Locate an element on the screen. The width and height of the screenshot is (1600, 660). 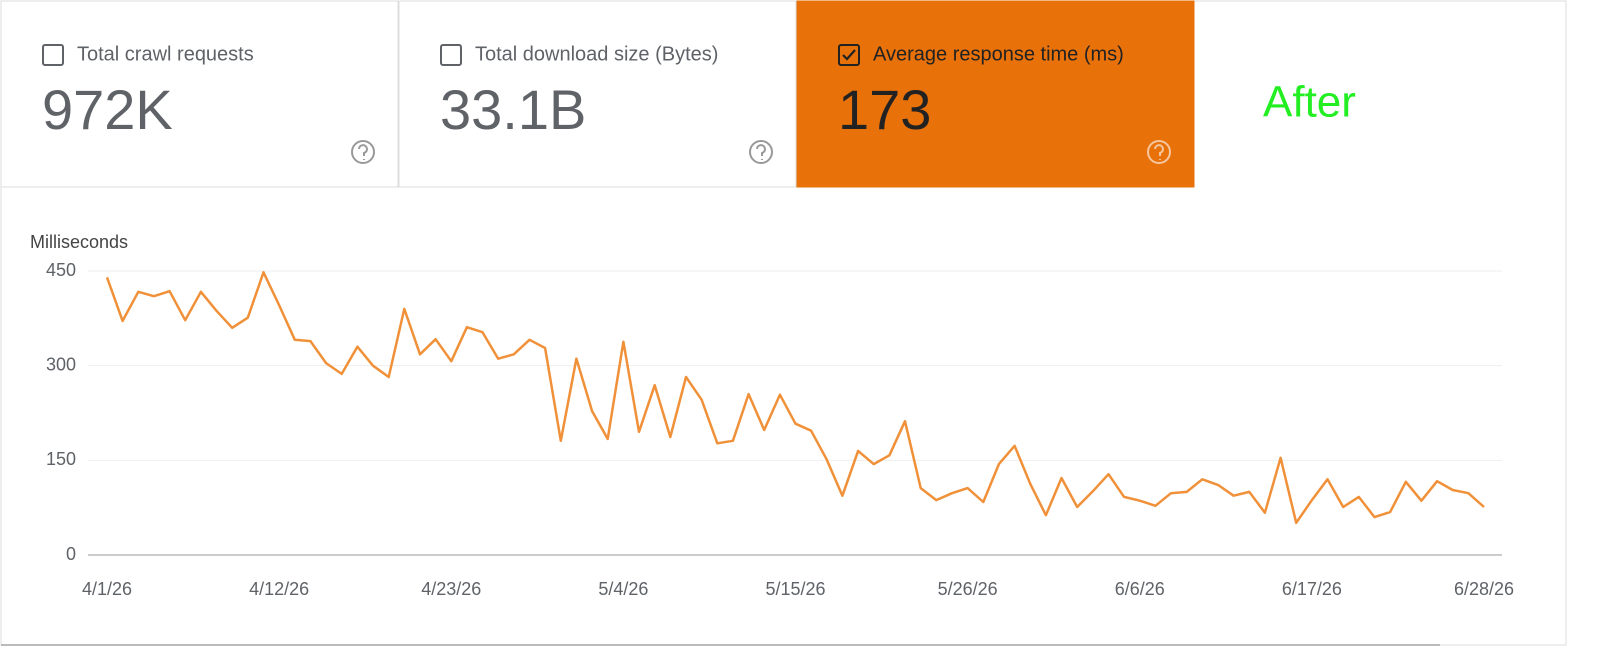
card-value: 33.1B is located at coordinates (513, 109).